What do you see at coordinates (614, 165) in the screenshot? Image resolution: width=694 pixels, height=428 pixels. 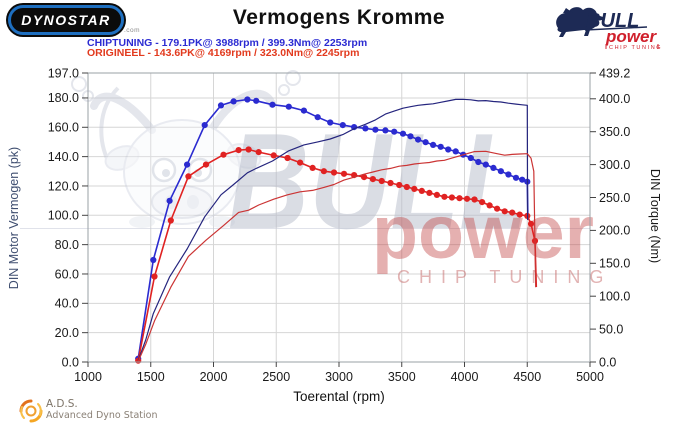 I see `y-tick-label-right: 300.0` at bounding box center [614, 165].